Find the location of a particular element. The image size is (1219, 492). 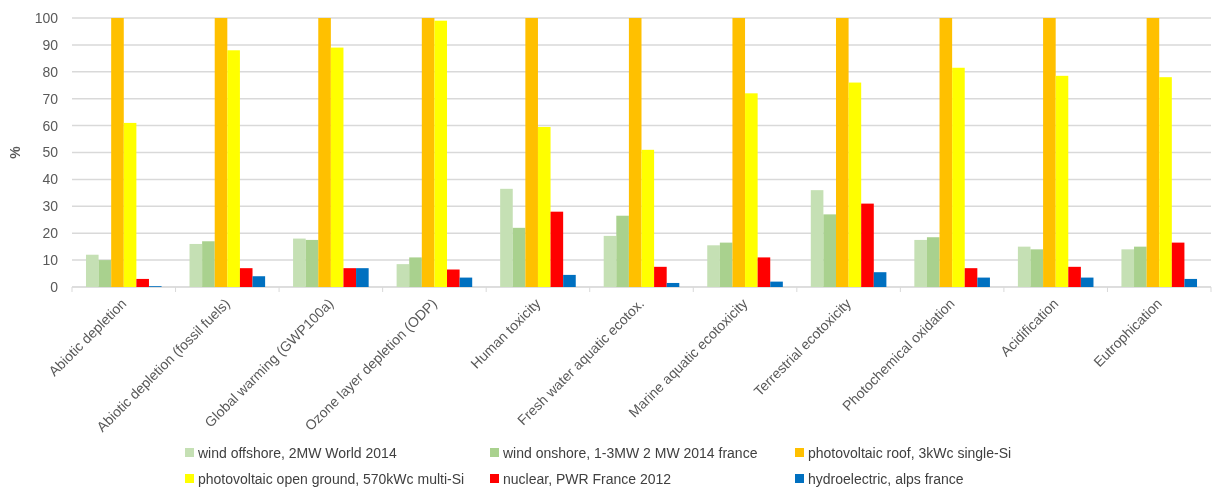

y-tick-label: 0 is located at coordinates (54, 286).